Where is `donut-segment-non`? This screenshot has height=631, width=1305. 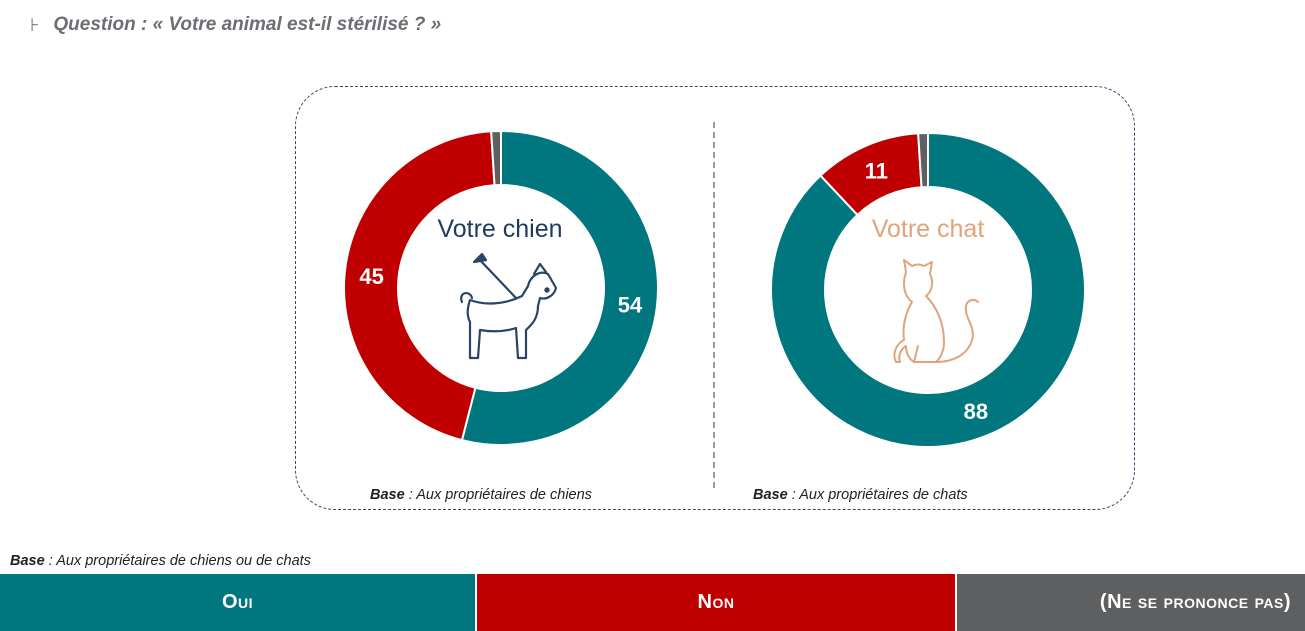
donut-segment-non is located at coordinates (419, 286).